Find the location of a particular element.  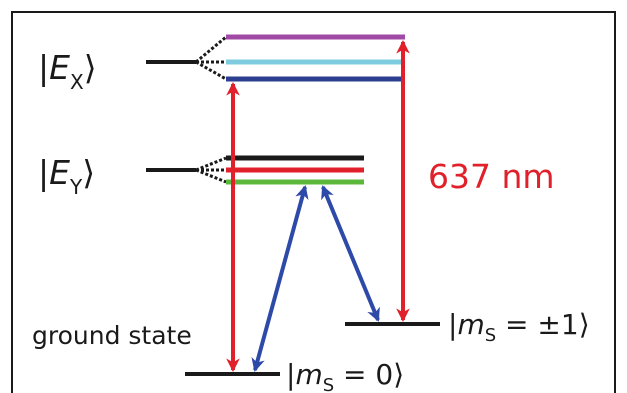

ex-state-label: |EX⟩ is located at coordinates (67, 71).